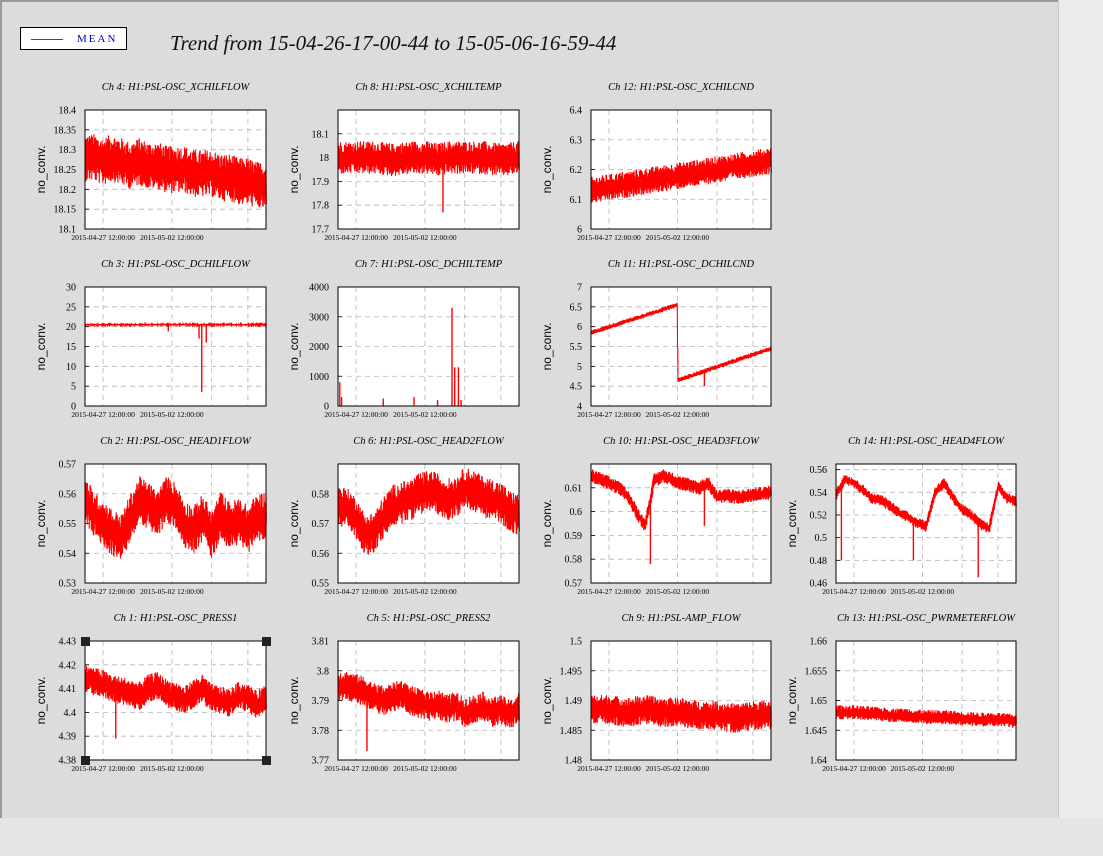  I want to click on selection-handle, so click(266, 760).